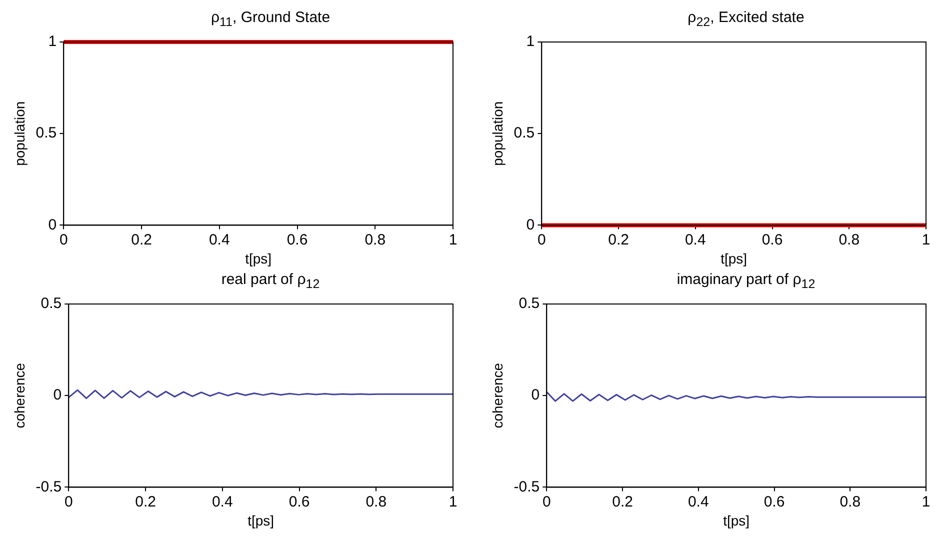 This screenshot has width=938, height=550. Describe the element at coordinates (271, 19) in the screenshot. I see `chart-title: ρ$_{11}$, Ground State` at that location.